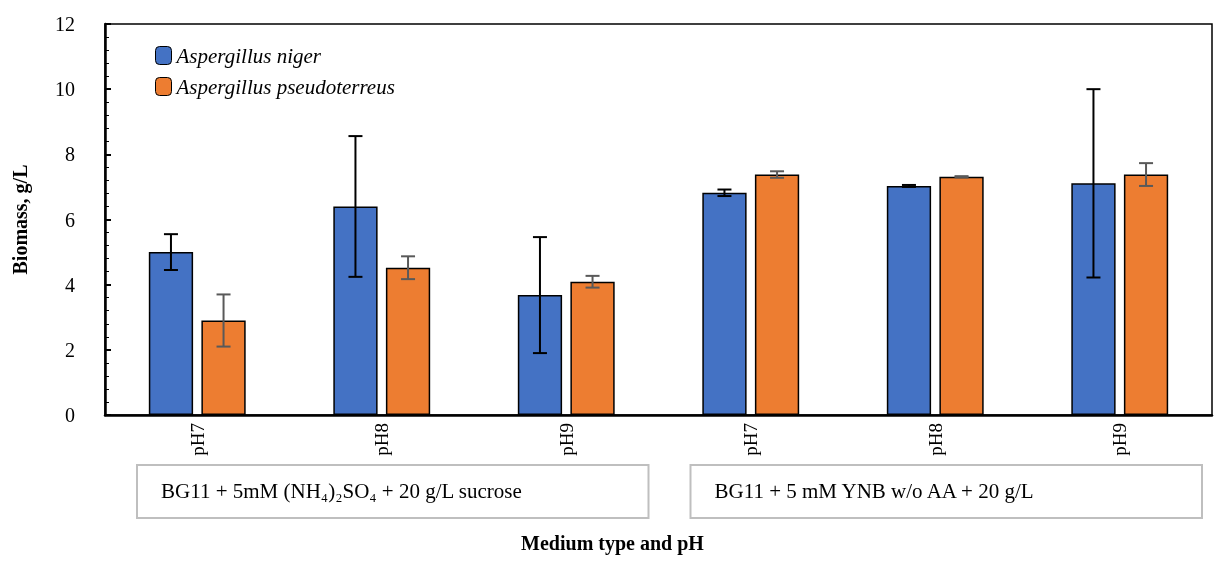  What do you see at coordinates (70, 154) in the screenshot?
I see `y-tick-label: 8` at bounding box center [70, 154].